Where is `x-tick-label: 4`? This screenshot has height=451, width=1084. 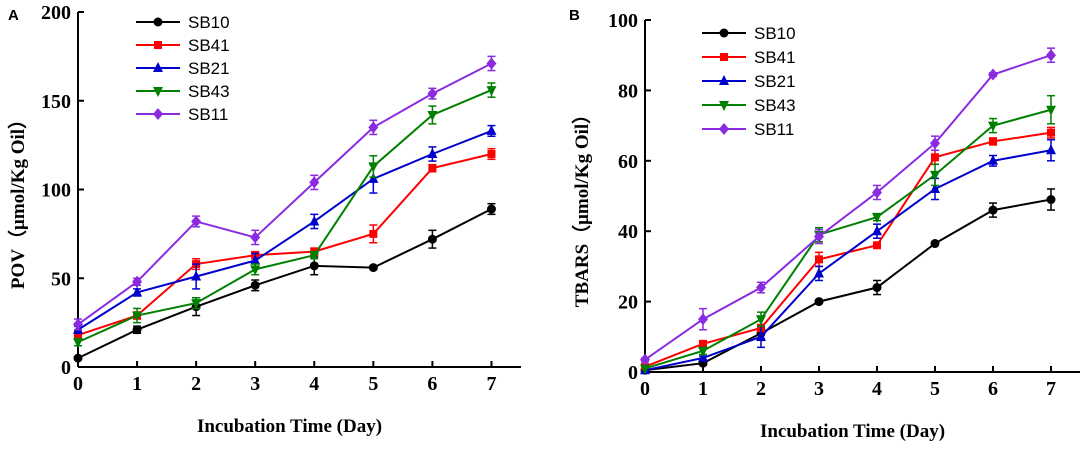
x-tick-label: 4 is located at coordinates (314, 384).